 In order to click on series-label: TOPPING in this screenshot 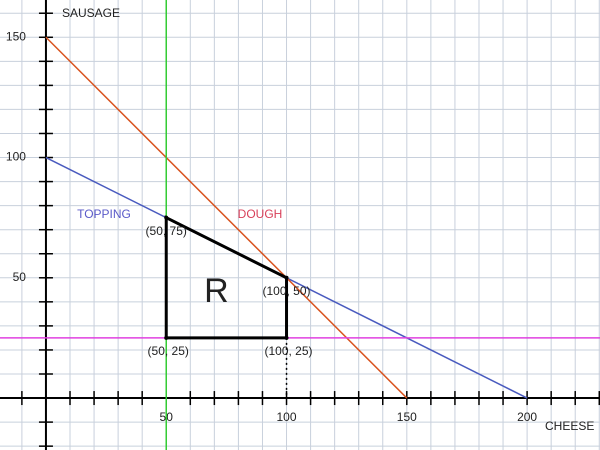, I will do `click(104, 214)`.